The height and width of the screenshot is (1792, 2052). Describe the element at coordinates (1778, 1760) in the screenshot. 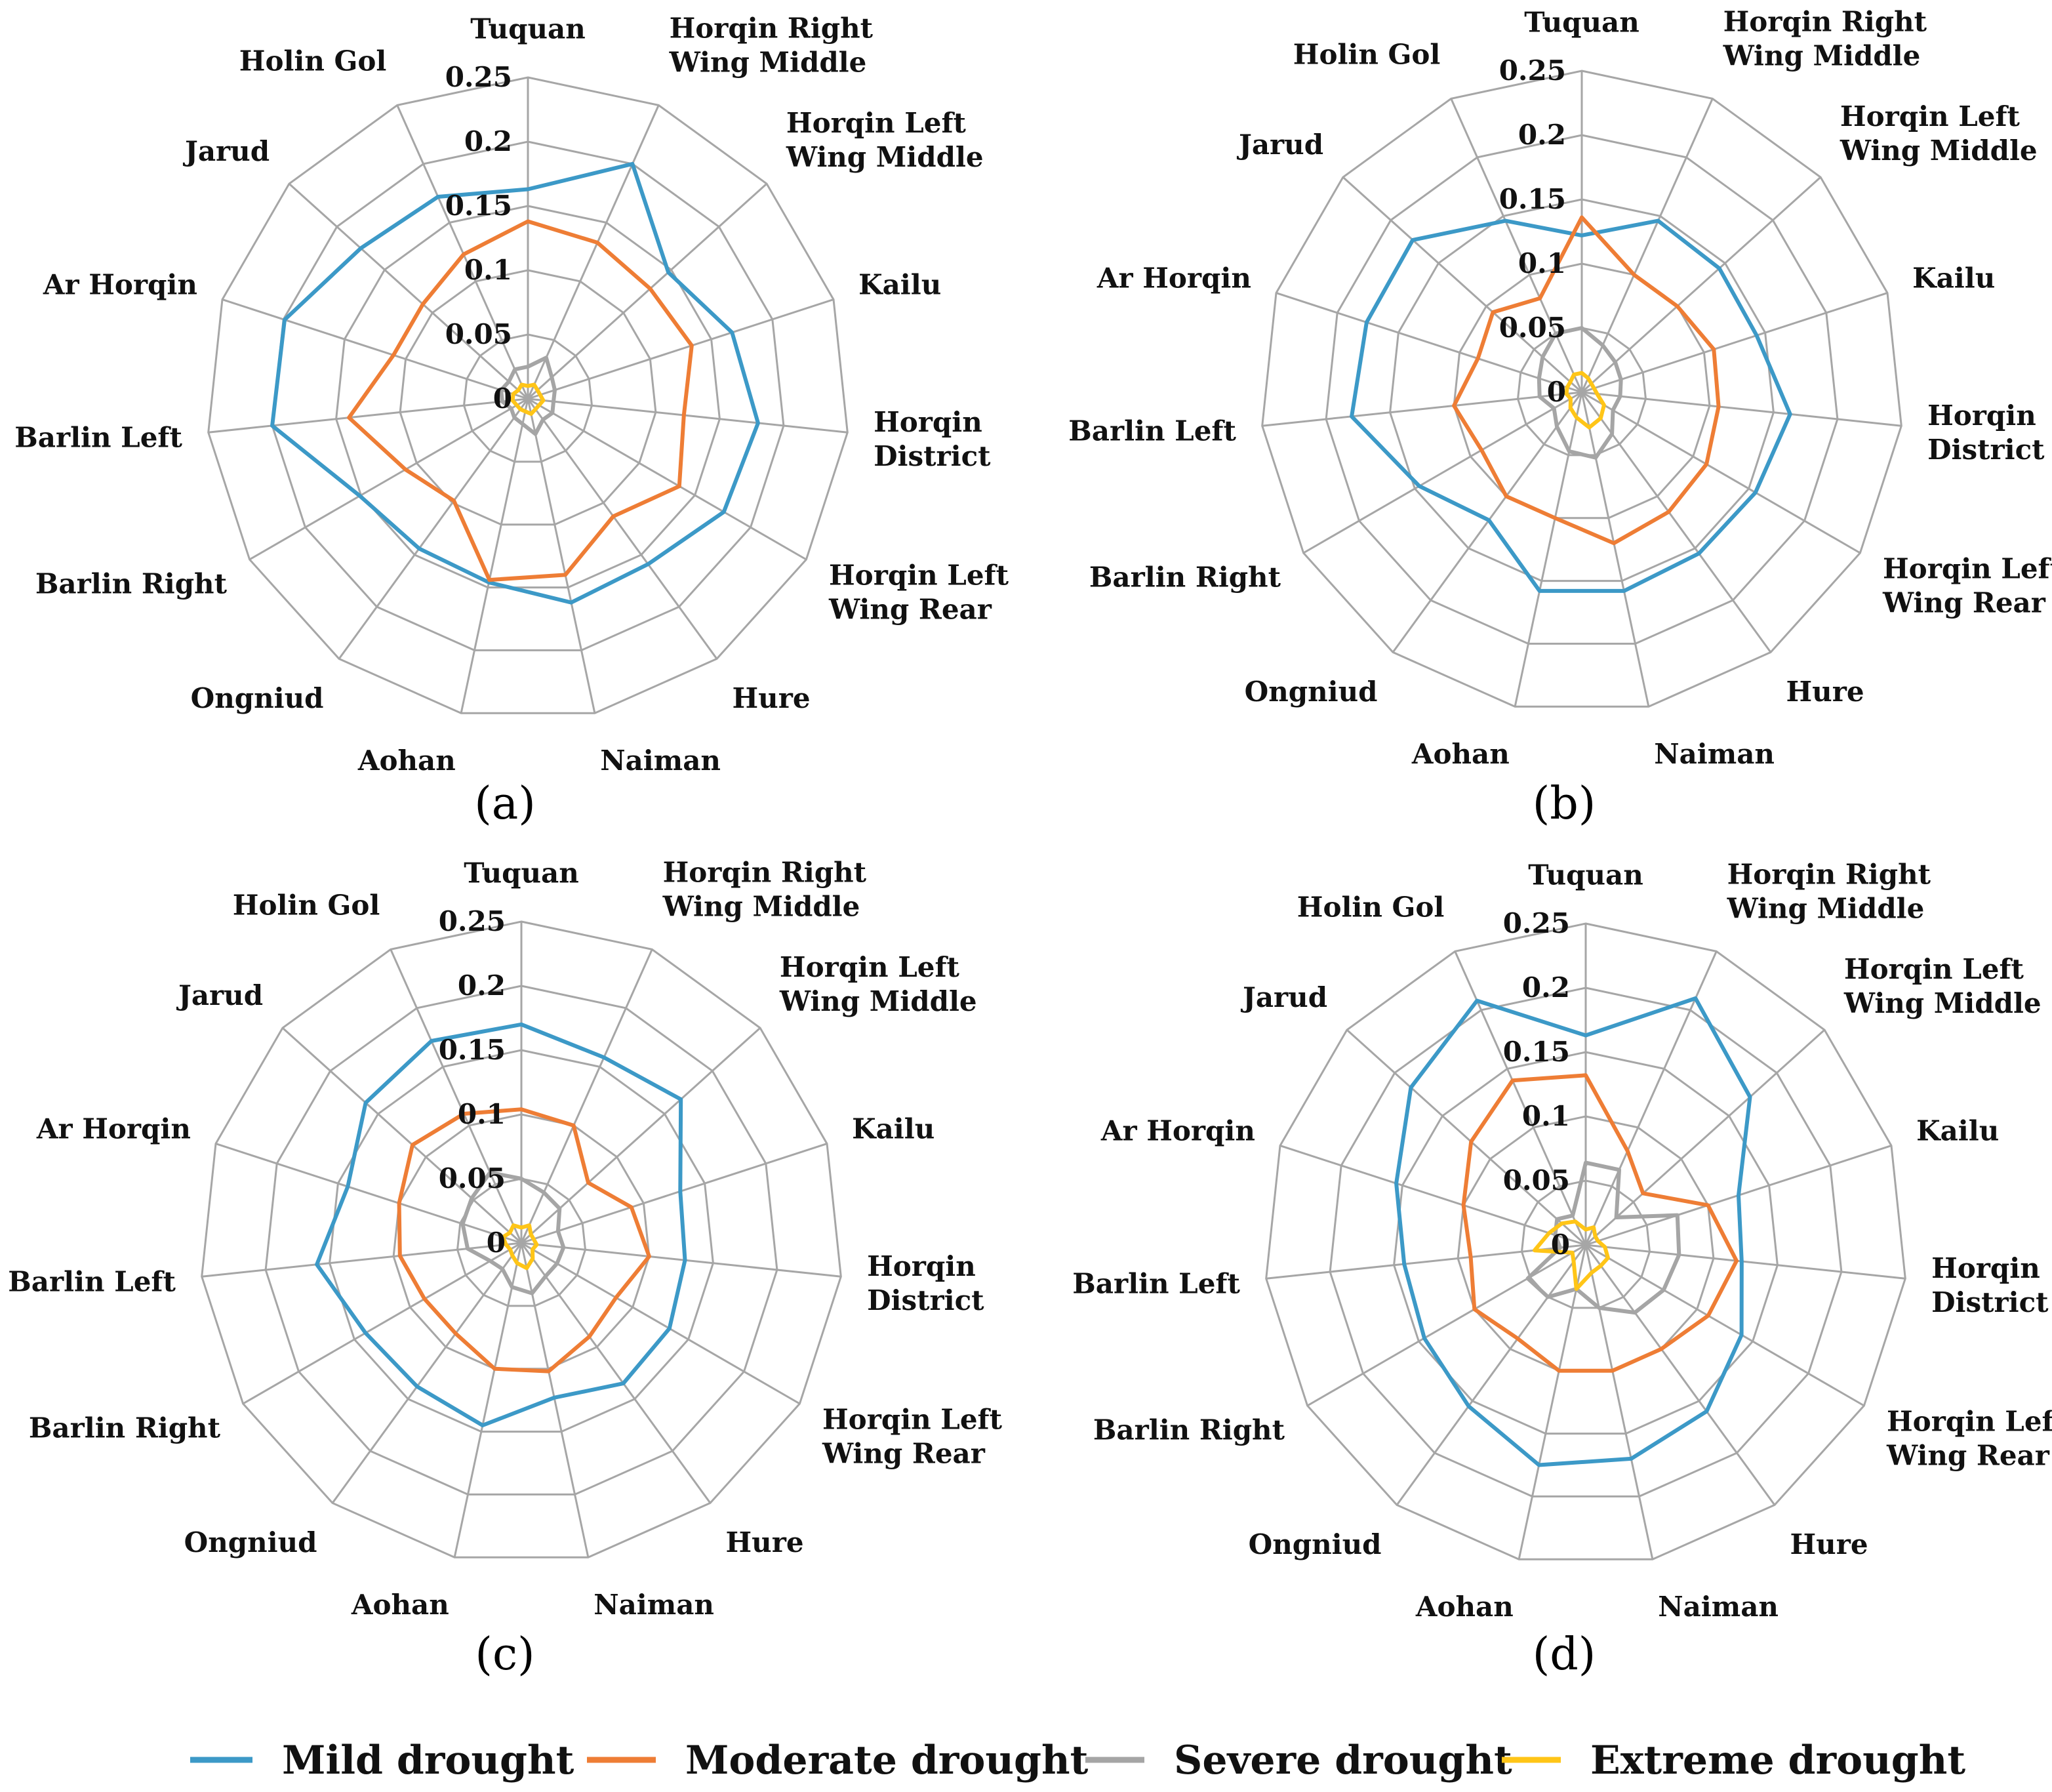

I see `legend-label: Extreme drought` at that location.